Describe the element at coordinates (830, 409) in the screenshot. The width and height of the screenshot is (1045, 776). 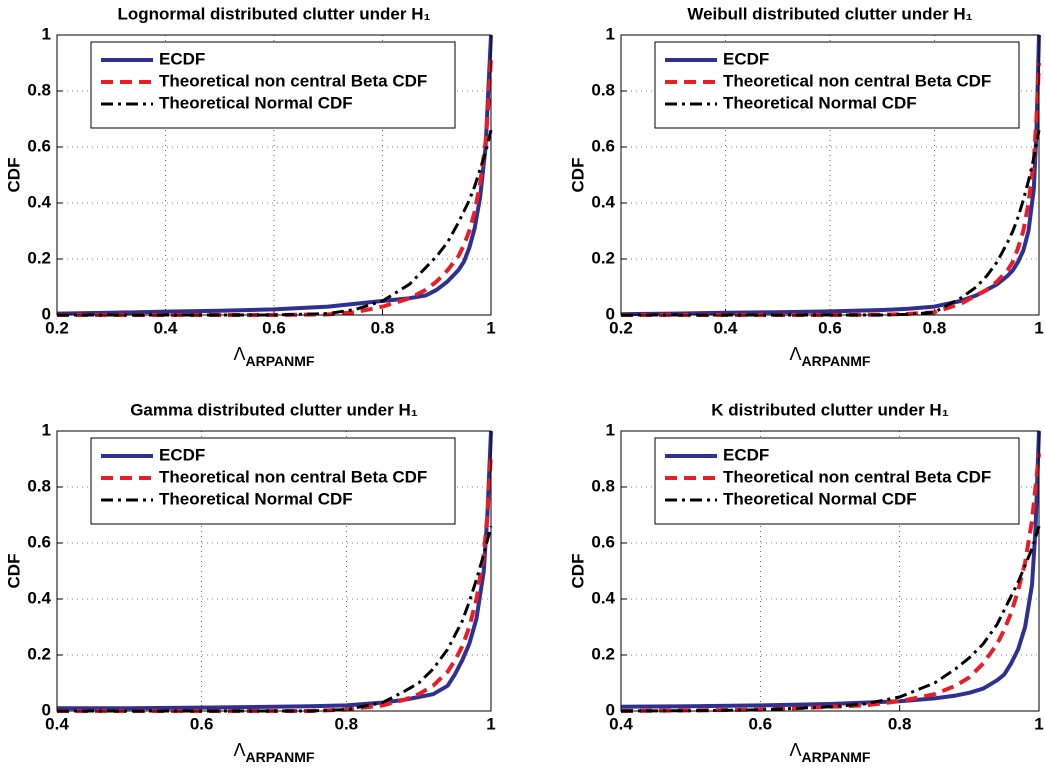
I see `chart-title: K distributed clutter under H₁` at that location.